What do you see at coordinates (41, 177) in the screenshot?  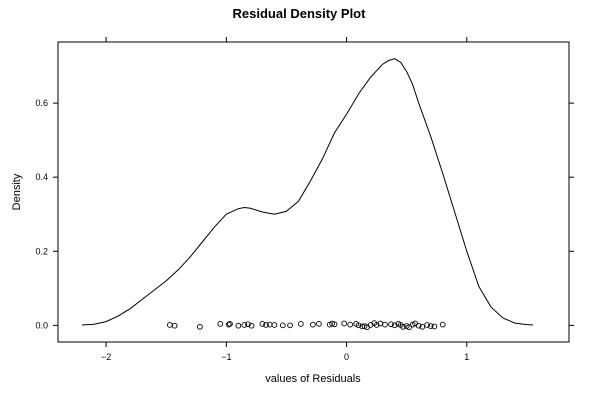 I see `y-tick-label: 0.4` at bounding box center [41, 177].